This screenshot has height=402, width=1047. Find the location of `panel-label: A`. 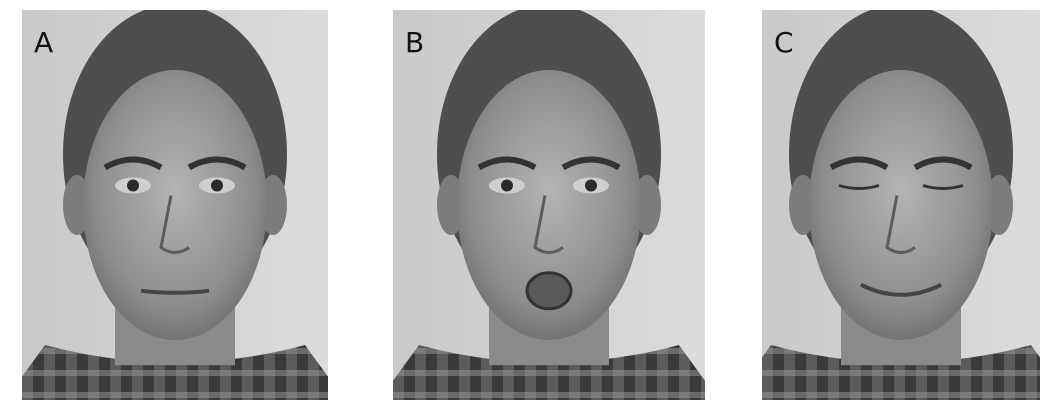

panel-label: A is located at coordinates (43, 42).